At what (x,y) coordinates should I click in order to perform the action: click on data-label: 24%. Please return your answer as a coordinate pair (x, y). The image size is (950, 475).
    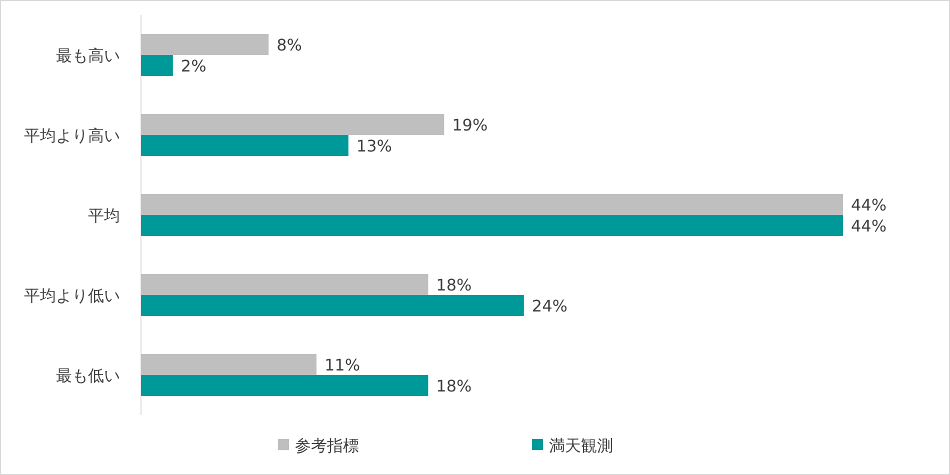
    Looking at the image, I should click on (550, 306).